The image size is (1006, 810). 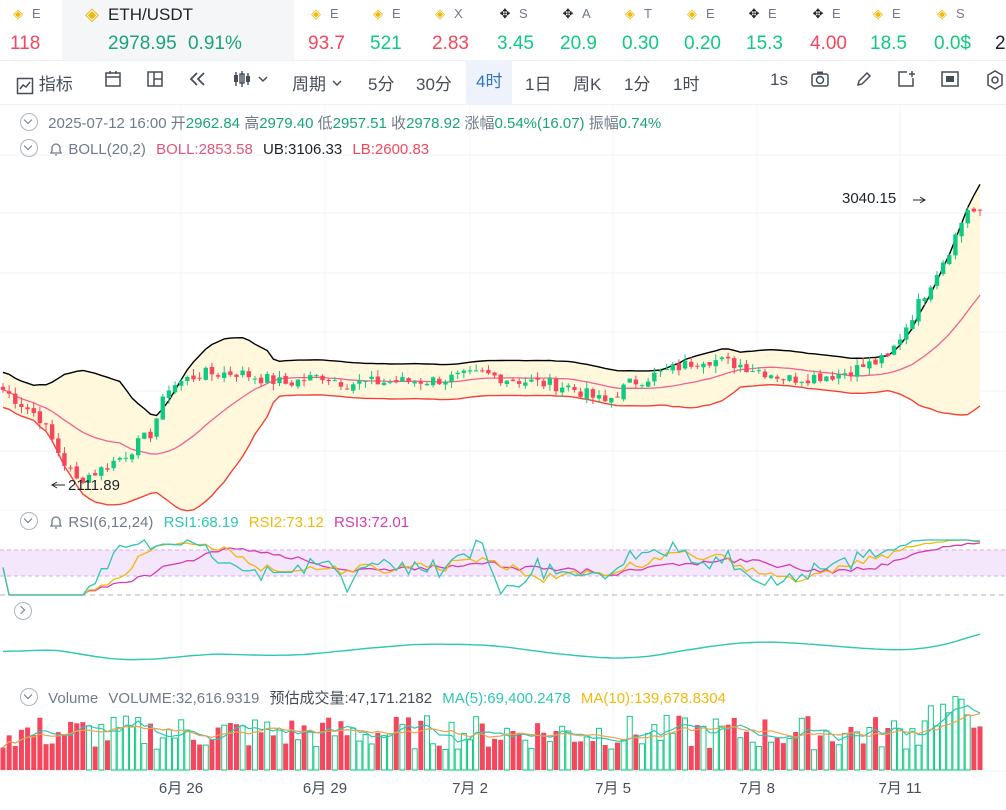 What do you see at coordinates (111, 522) in the screenshot?
I see `rsi-label: RSI(6,12,24)` at bounding box center [111, 522].